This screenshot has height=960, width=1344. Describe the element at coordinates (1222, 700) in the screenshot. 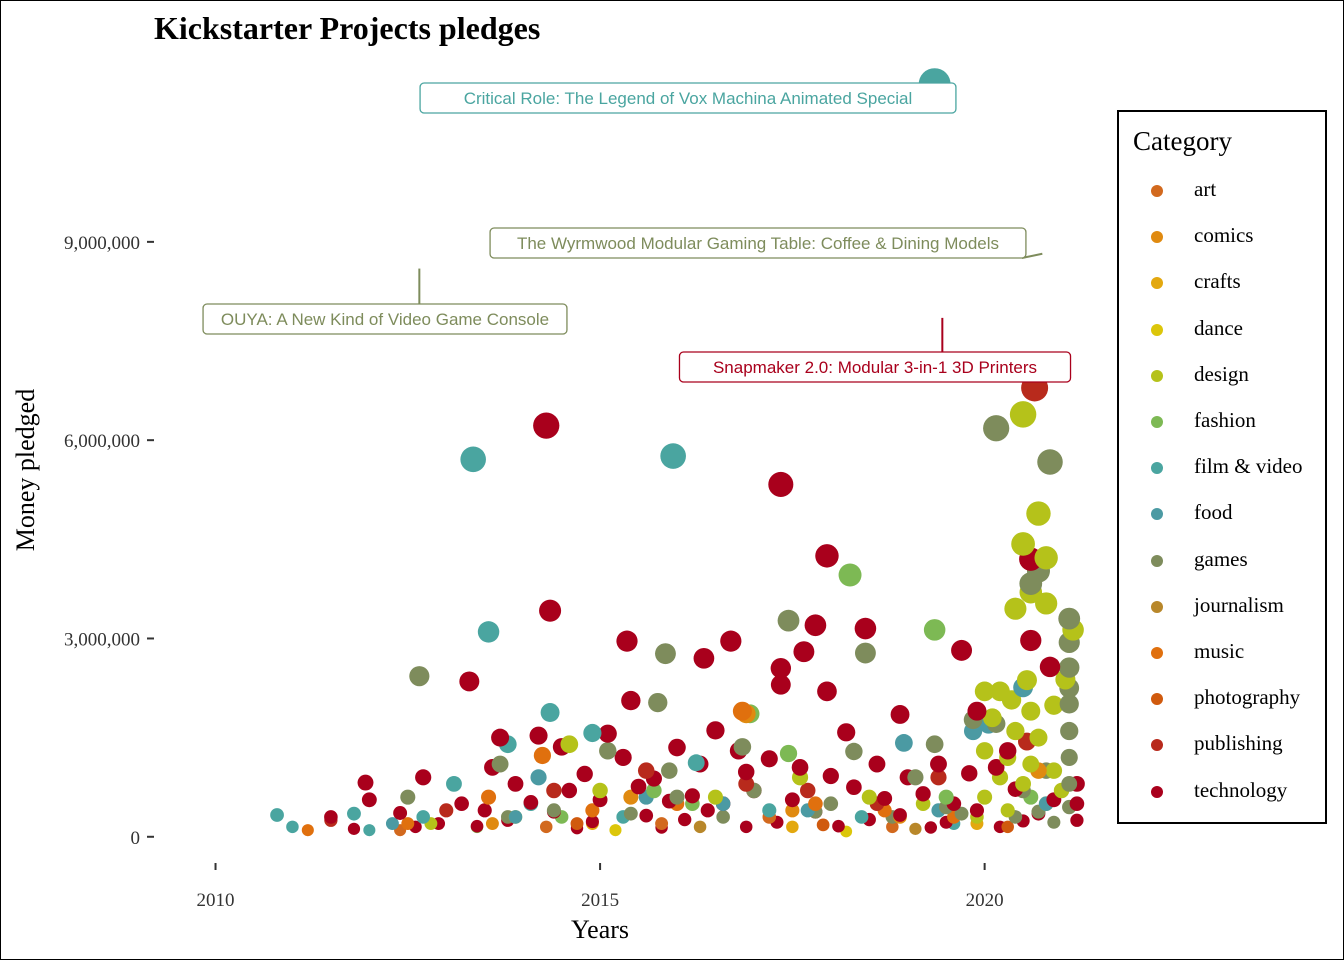

I see `legend-item: photography` at that location.